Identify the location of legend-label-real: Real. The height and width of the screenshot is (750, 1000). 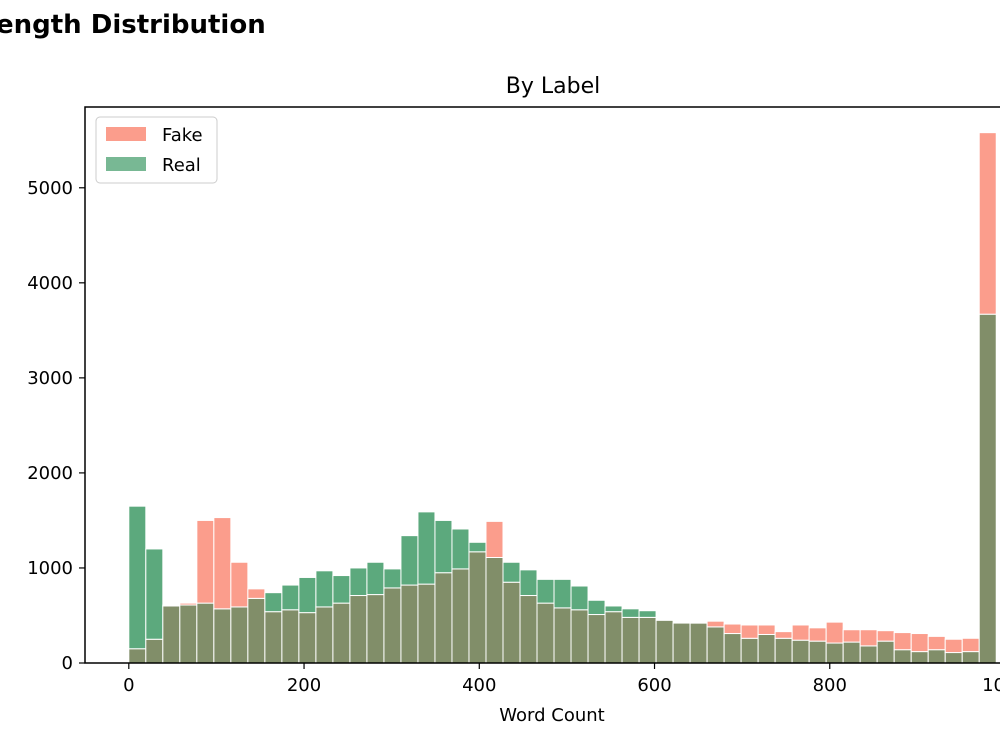
(181, 165).